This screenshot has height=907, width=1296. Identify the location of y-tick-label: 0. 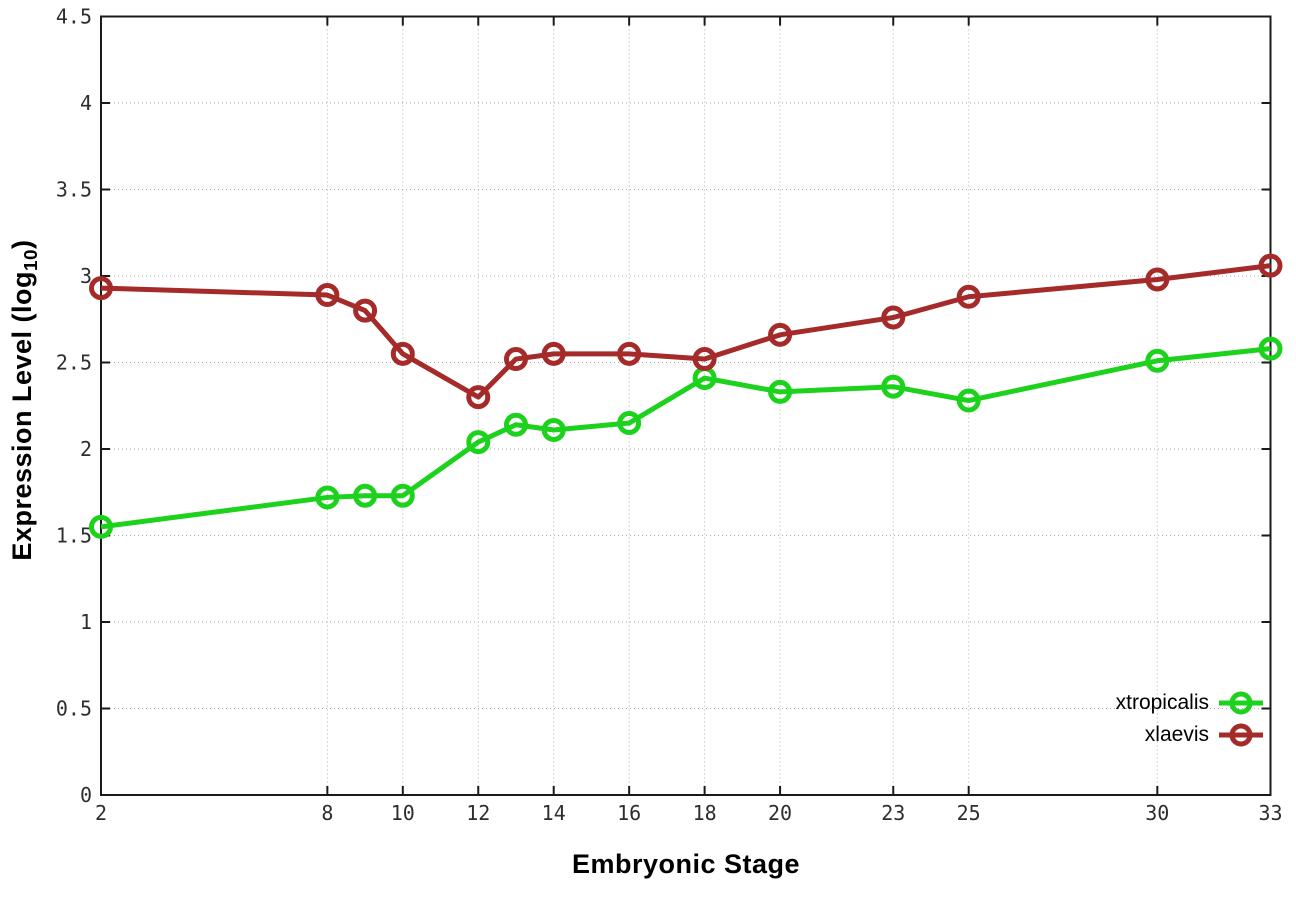
(86, 795).